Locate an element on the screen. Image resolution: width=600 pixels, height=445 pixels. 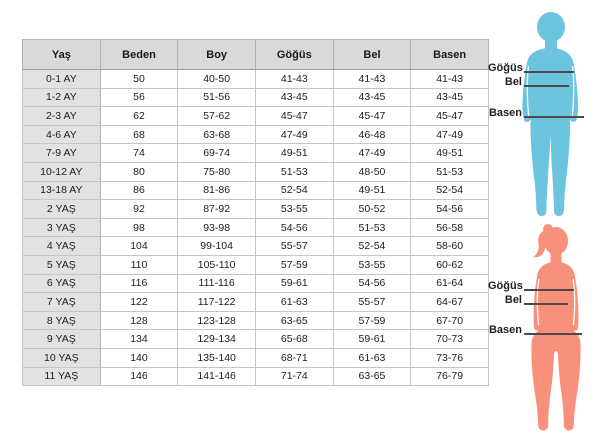
boy-head is located at coordinates (551, 27).